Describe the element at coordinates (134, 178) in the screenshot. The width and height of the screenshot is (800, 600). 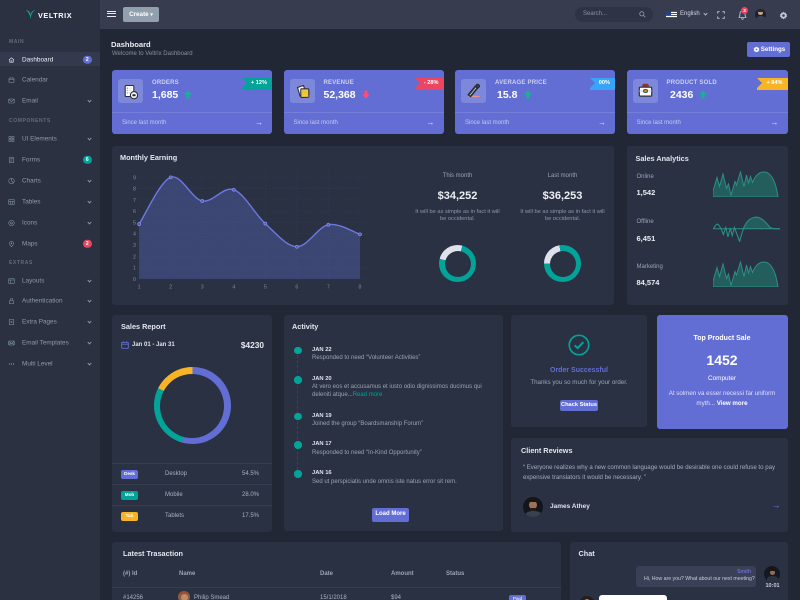
I see `svg-text: 9` at that location.